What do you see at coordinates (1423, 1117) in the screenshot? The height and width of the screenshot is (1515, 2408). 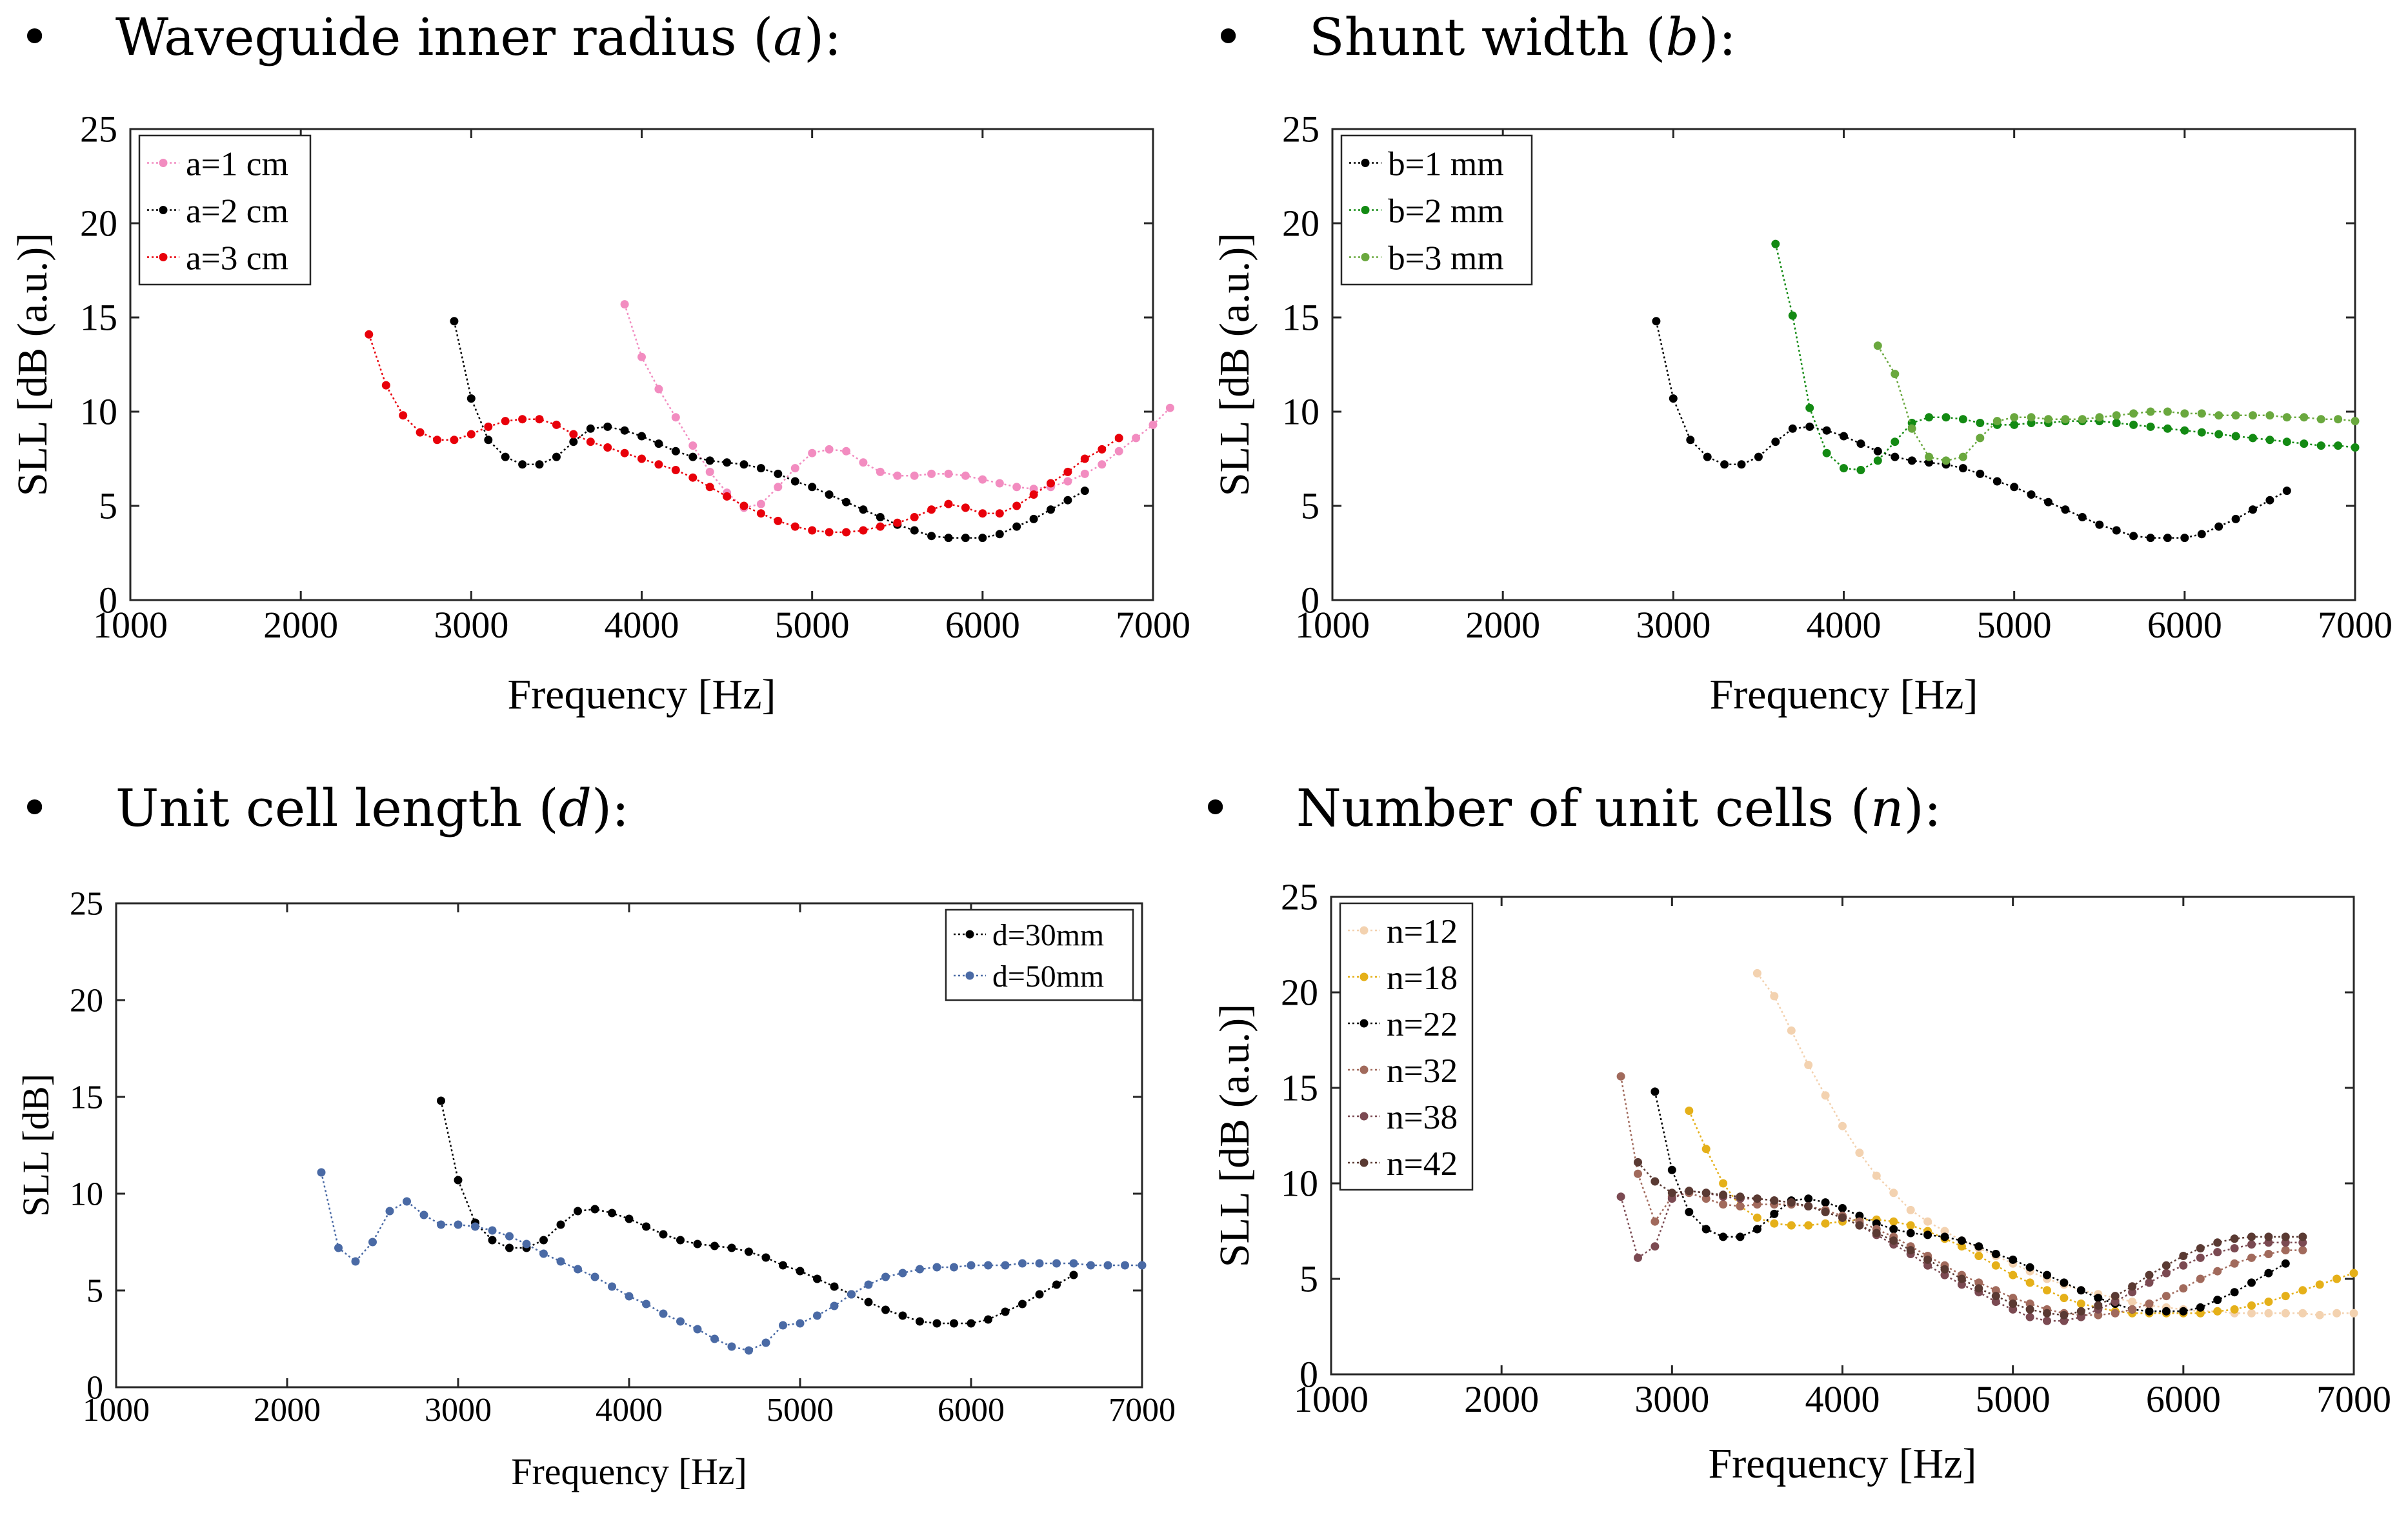 I see `legend-label: n=38` at bounding box center [1423, 1117].